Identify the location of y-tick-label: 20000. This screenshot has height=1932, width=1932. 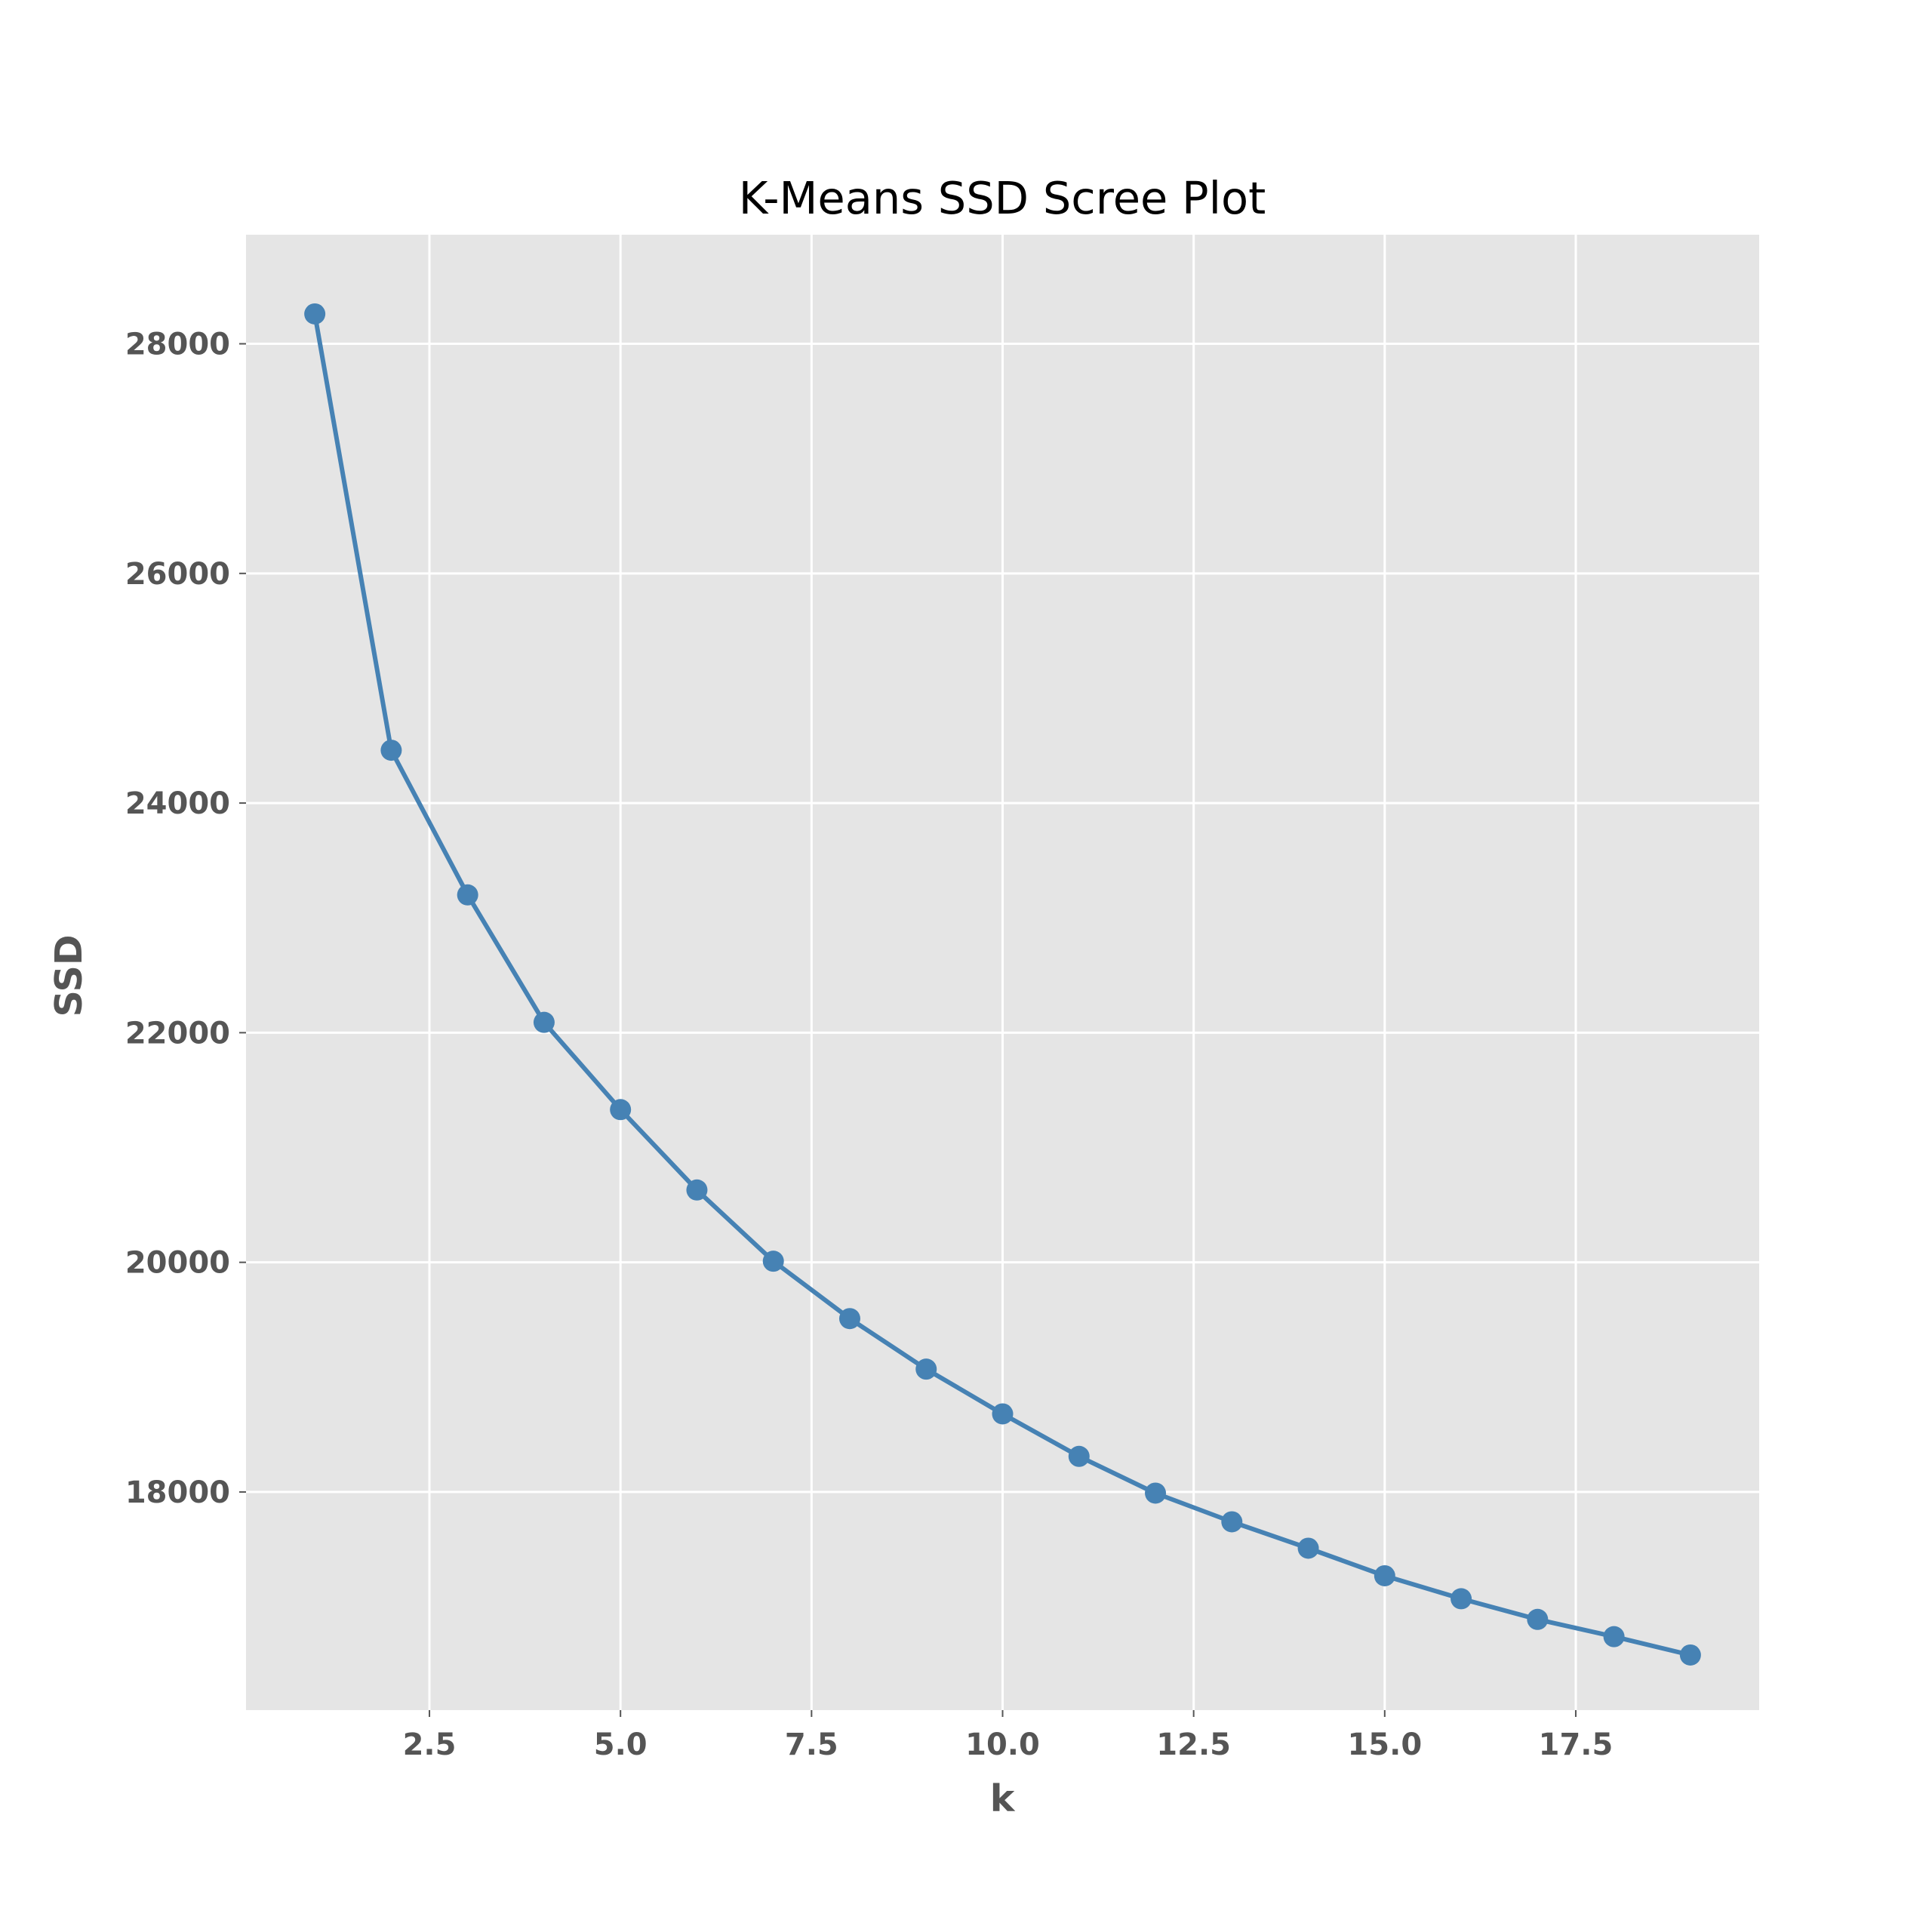
(177, 1263).